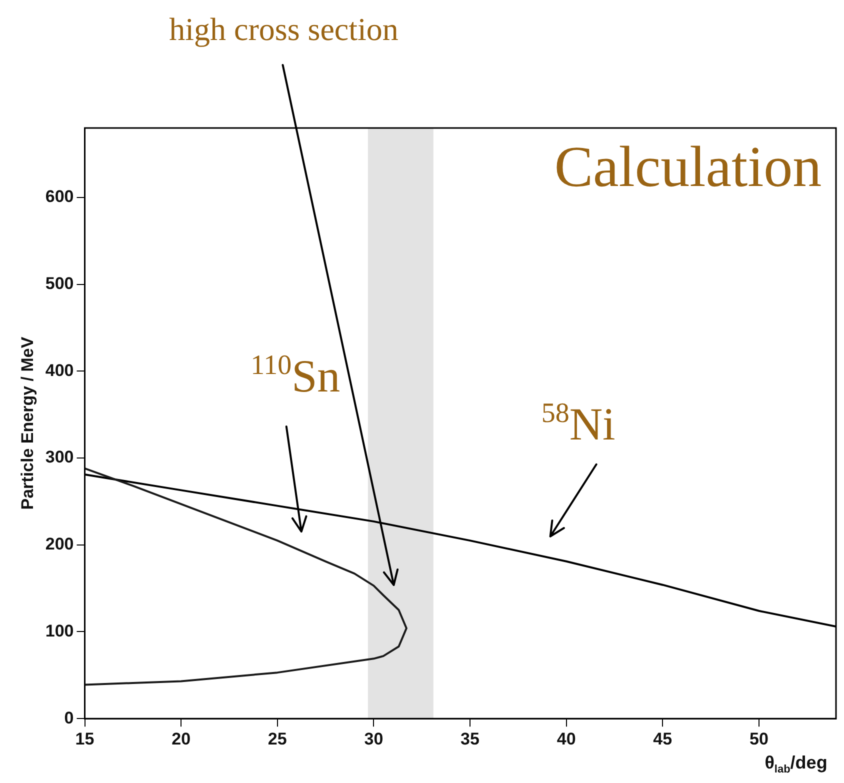 The height and width of the screenshot is (783, 844). What do you see at coordinates (59, 284) in the screenshot?
I see `y-tick-label: 500` at bounding box center [59, 284].